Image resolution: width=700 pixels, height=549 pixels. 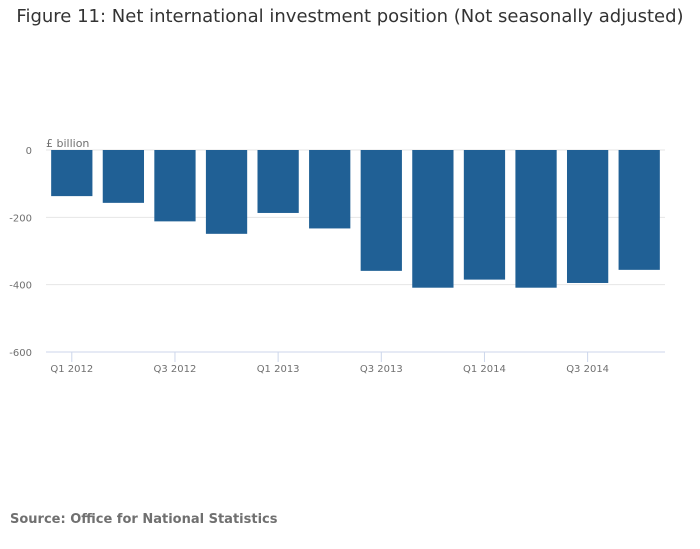 What do you see at coordinates (71, 369) in the screenshot?
I see `x-tick-label: Q1 2012` at bounding box center [71, 369].